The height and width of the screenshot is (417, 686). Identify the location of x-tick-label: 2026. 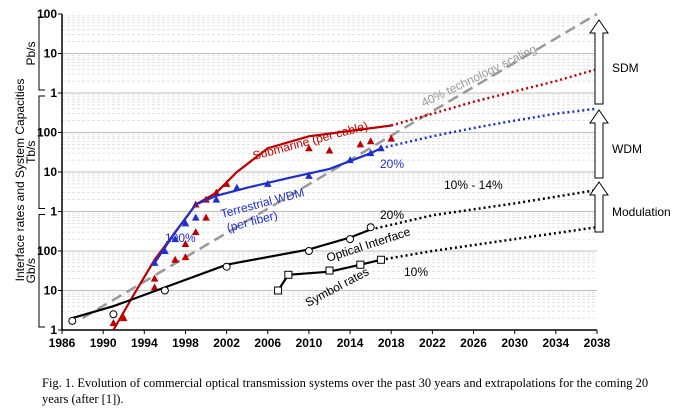
(473, 343).